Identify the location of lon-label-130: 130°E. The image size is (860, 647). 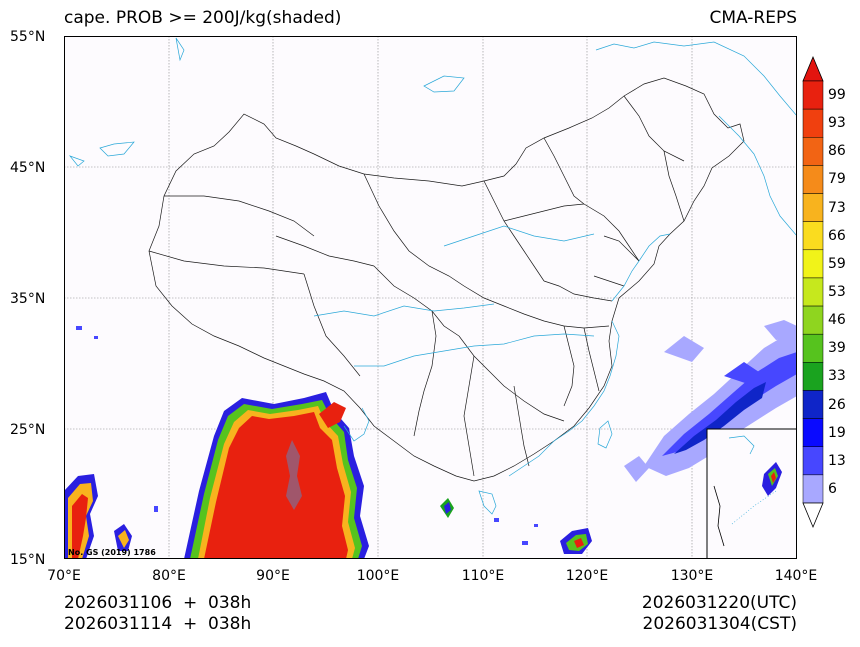
(692, 576).